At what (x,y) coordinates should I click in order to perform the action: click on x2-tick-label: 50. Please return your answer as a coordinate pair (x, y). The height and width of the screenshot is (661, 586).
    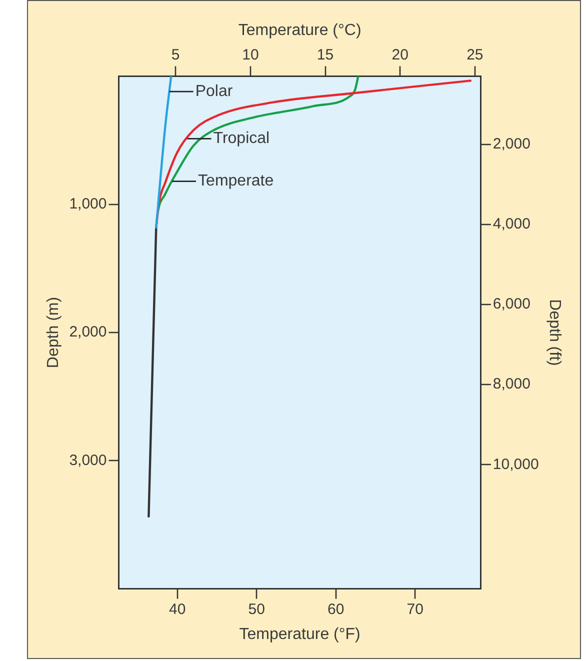
    Looking at the image, I should click on (256, 609).